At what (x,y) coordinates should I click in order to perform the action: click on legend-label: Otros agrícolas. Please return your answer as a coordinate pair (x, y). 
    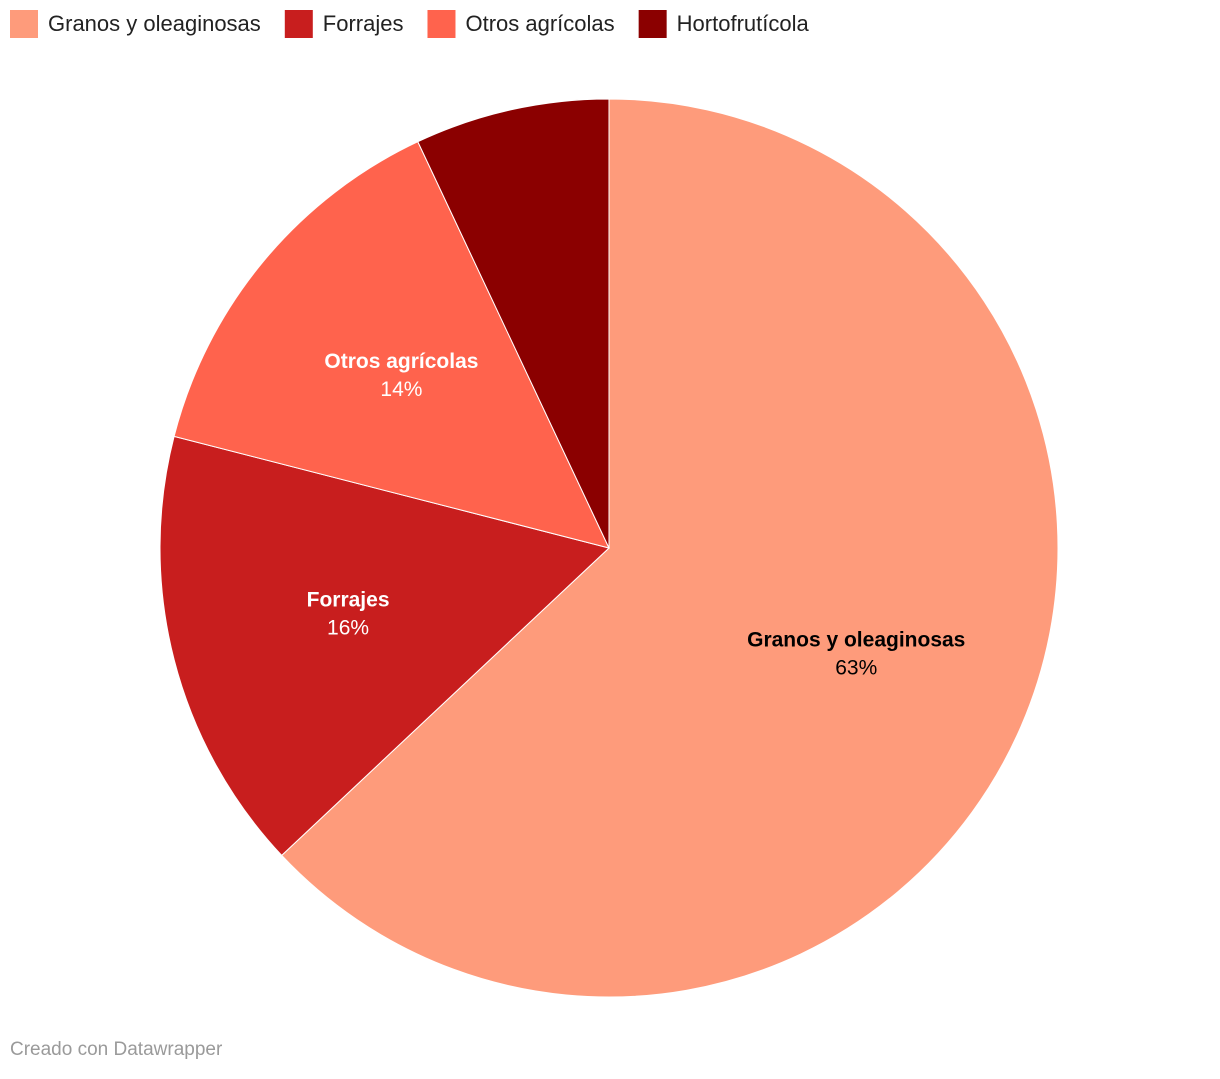
    Looking at the image, I should click on (539, 23).